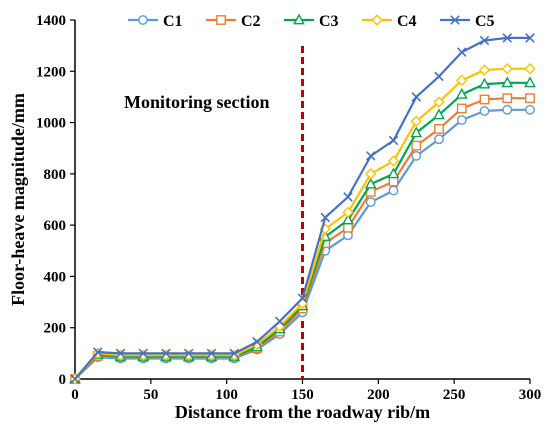 Image resolution: width=550 pixels, height=438 pixels. Describe the element at coordinates (197, 102) in the screenshot. I see `monitoring-section-label: Monitoring section` at that location.